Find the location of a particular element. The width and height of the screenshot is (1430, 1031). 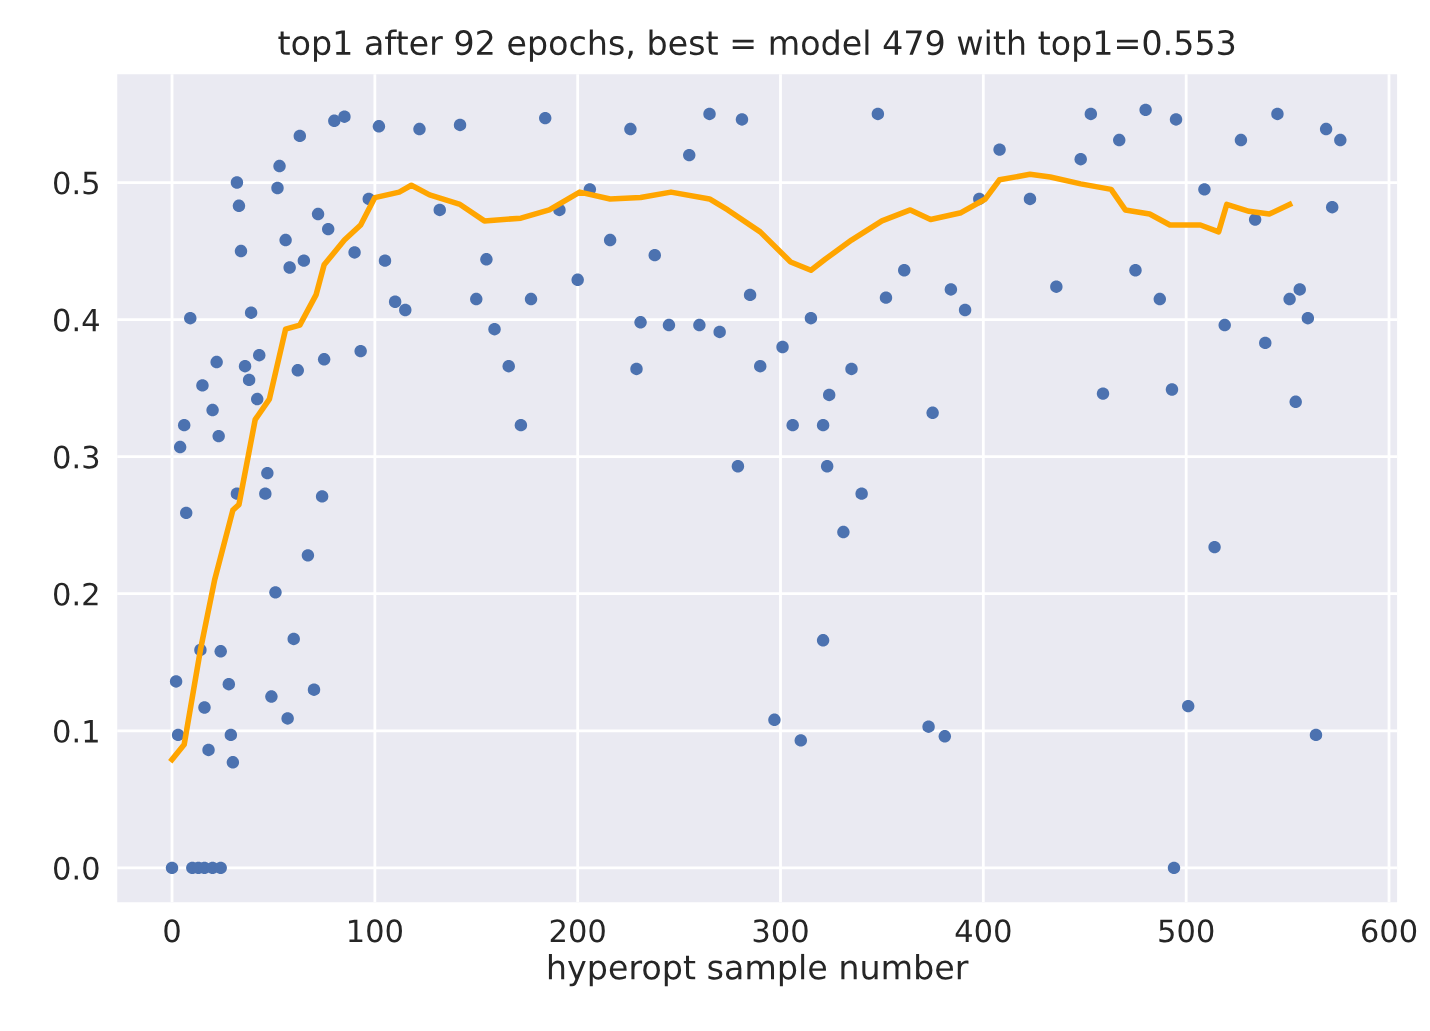

y-tick-label: 0.2 is located at coordinates (76, 594).